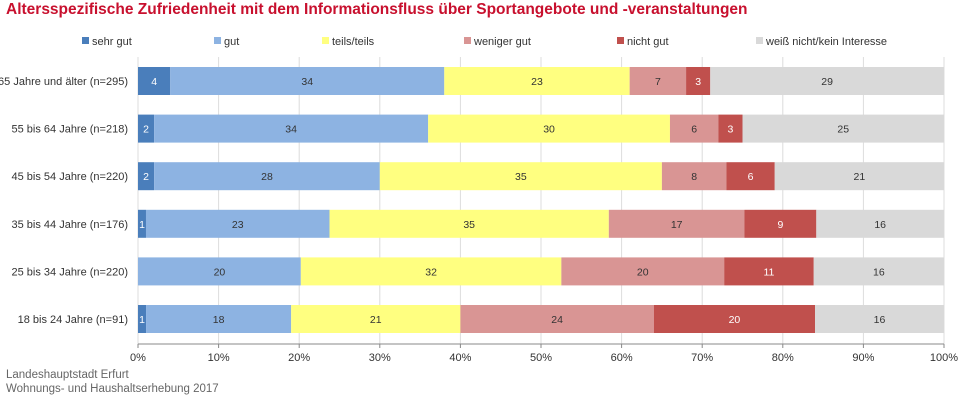  I want to click on data-label: 32, so click(431, 272).